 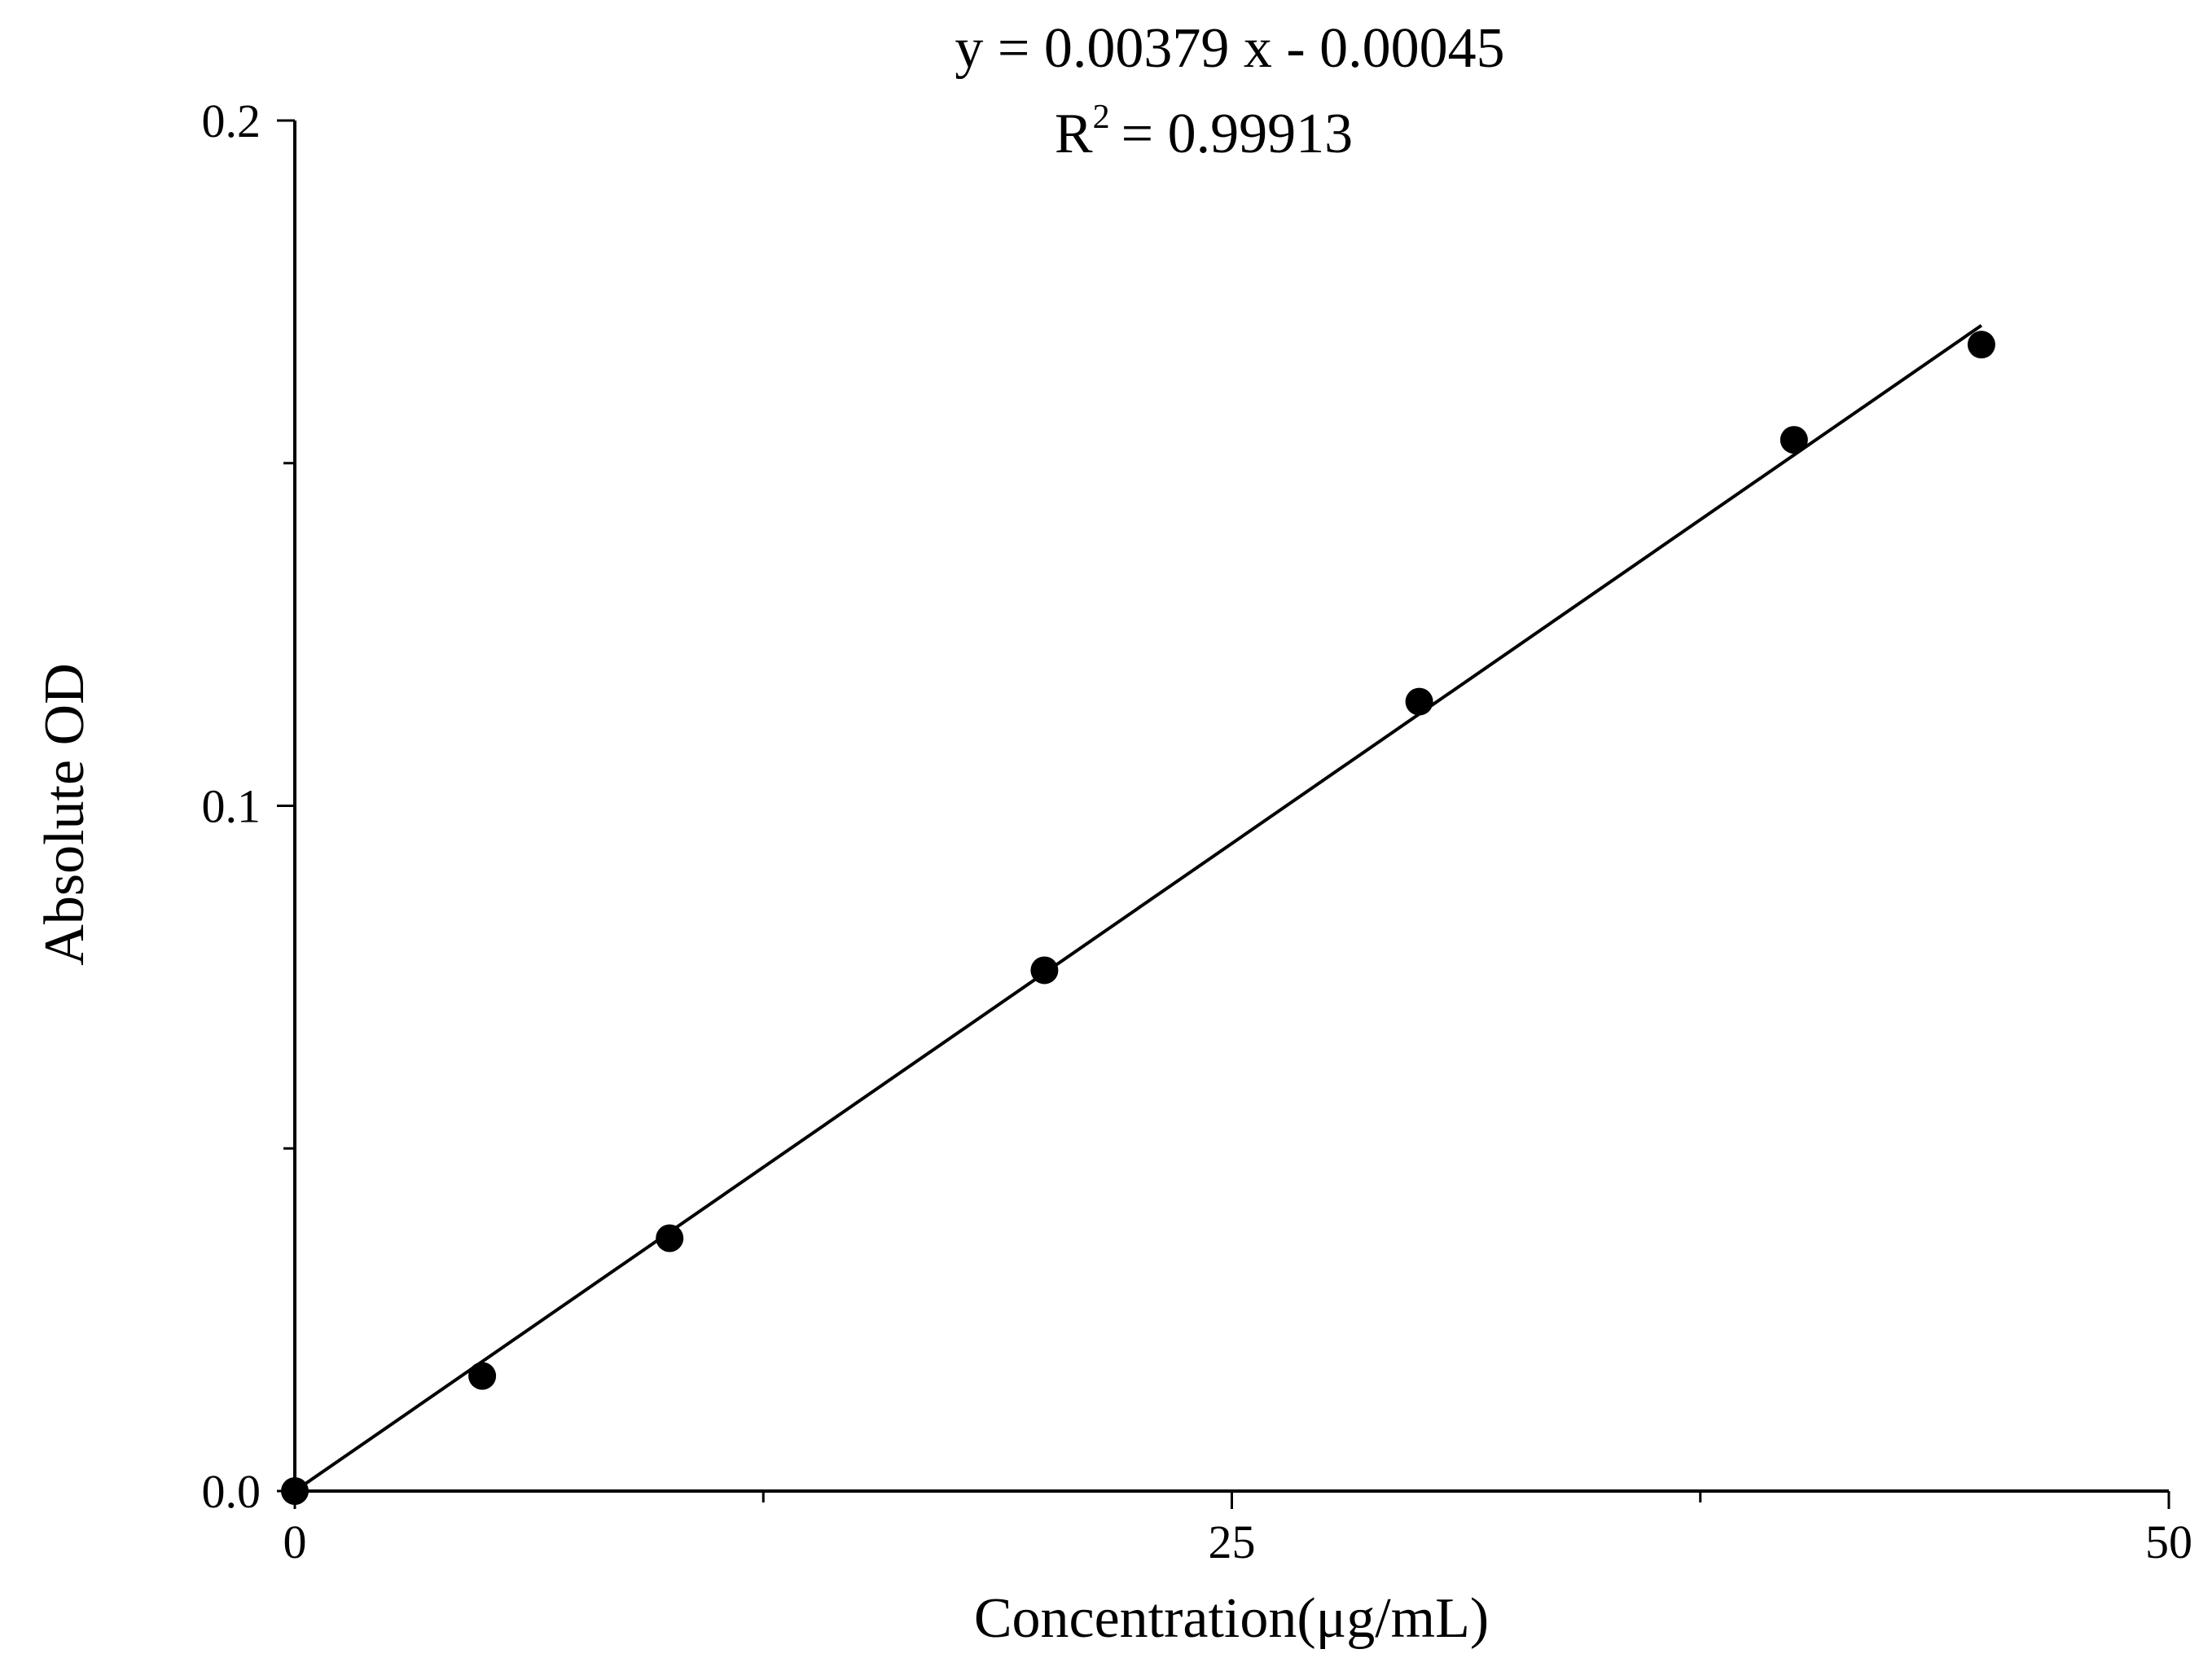 I want to click on y-tick-label-1: 0.1, so click(x=231, y=807).